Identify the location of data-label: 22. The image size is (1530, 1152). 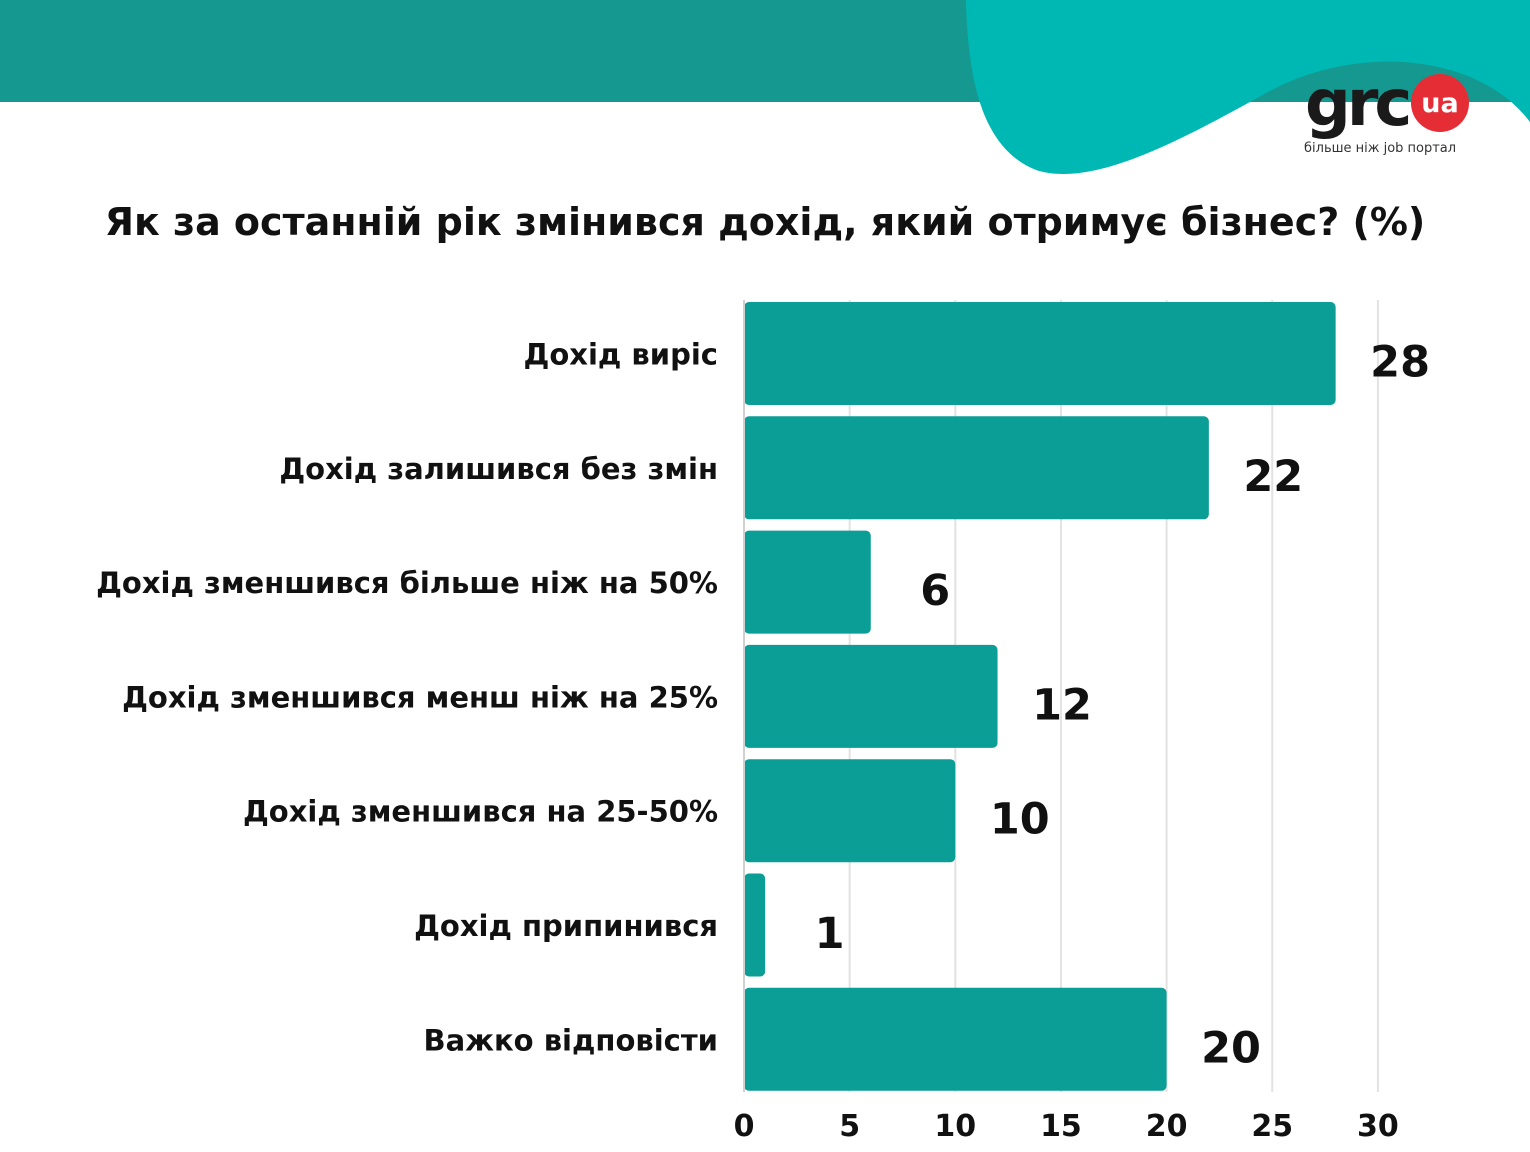
(1273, 477).